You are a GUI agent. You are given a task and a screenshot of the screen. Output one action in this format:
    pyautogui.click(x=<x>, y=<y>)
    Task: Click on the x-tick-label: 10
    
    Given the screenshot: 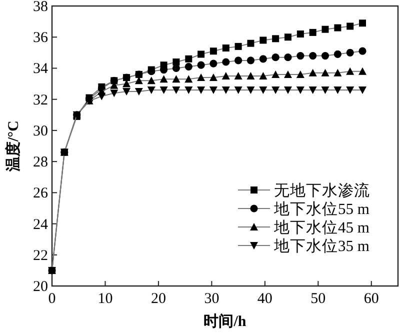 What is the action you would take?
    pyautogui.click(x=105, y=299)
    